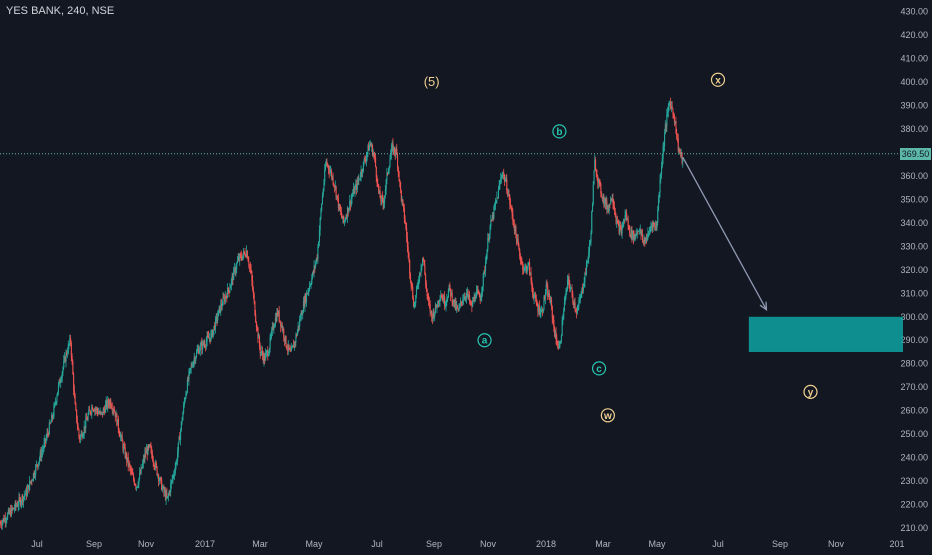 This screenshot has height=555, width=932. I want to click on y-axis-tick-label: 360.00, so click(914, 176).